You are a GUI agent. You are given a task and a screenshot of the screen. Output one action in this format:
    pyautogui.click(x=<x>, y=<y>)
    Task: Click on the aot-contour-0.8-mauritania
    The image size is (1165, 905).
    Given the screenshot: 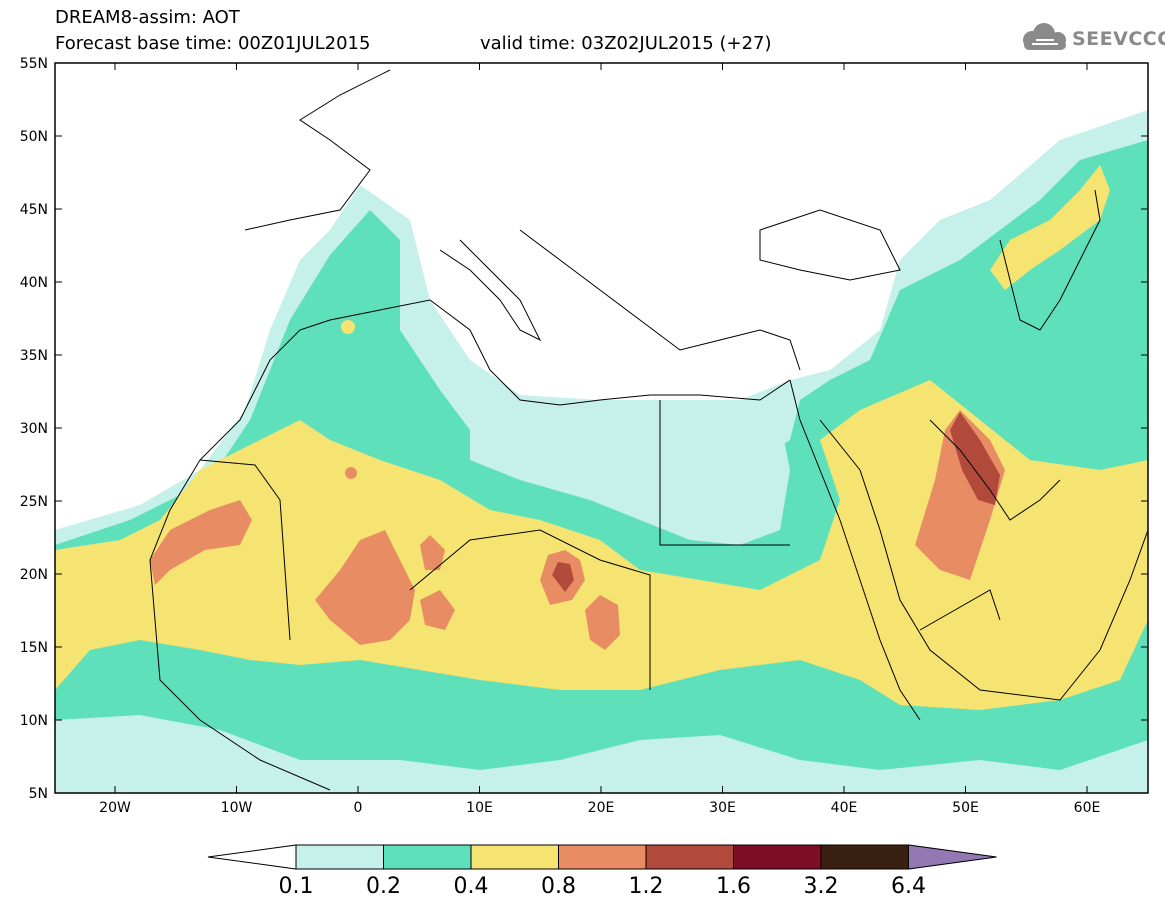 What is the action you would take?
    pyautogui.click(x=201, y=542)
    